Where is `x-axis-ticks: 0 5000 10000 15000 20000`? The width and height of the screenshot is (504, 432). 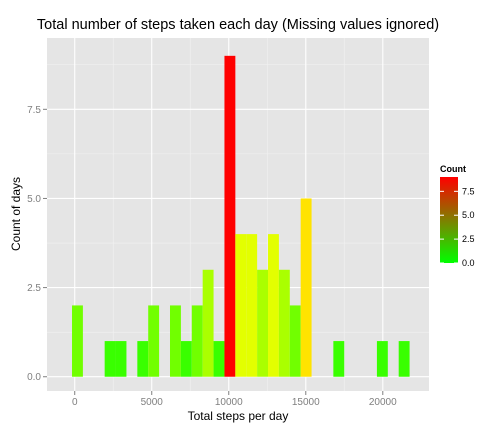 x-axis-ticks: 0 5000 10000 15000 20000 is located at coordinates (234, 399).